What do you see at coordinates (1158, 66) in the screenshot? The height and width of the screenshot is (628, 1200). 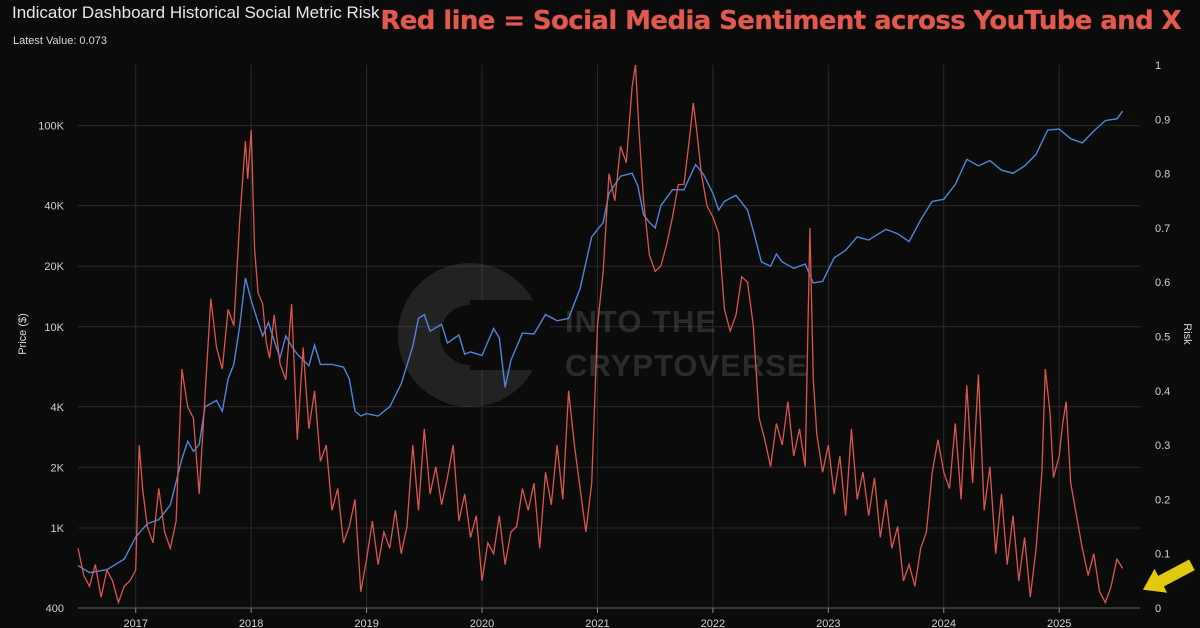 I see `y-right-tick-label: 1` at bounding box center [1158, 66].